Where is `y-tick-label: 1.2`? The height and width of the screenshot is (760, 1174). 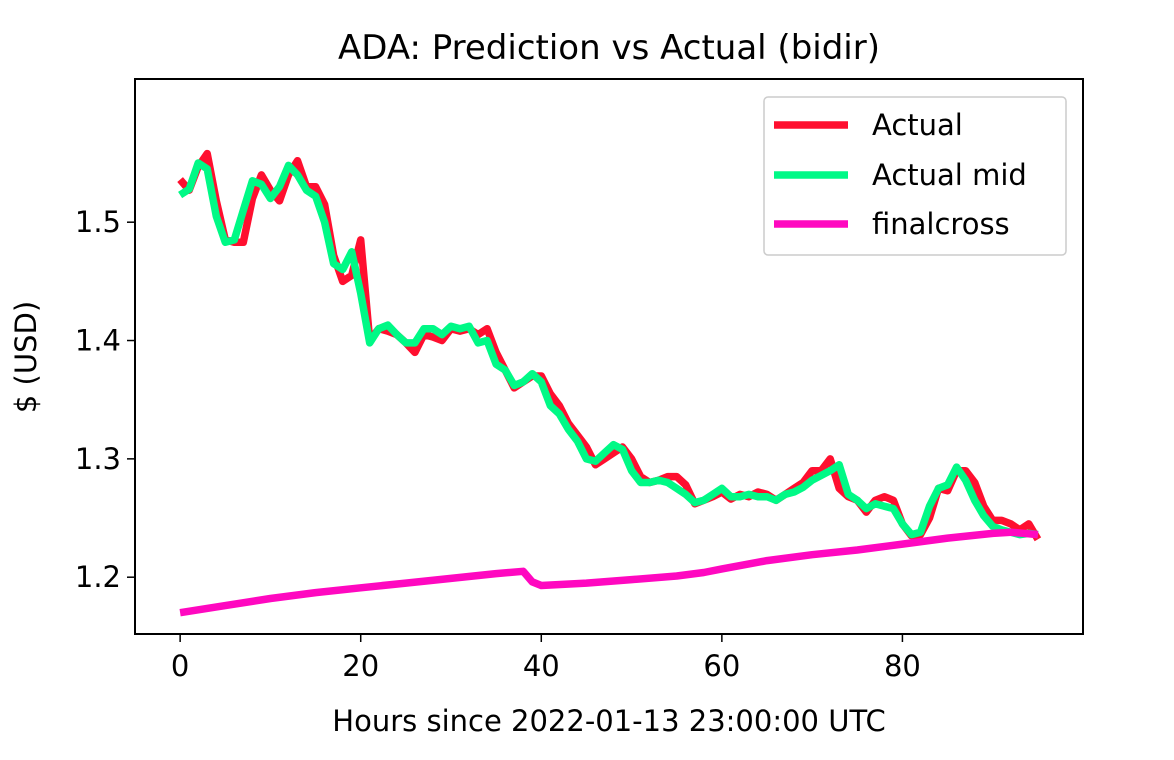 y-tick-label: 1.2 is located at coordinates (98, 577).